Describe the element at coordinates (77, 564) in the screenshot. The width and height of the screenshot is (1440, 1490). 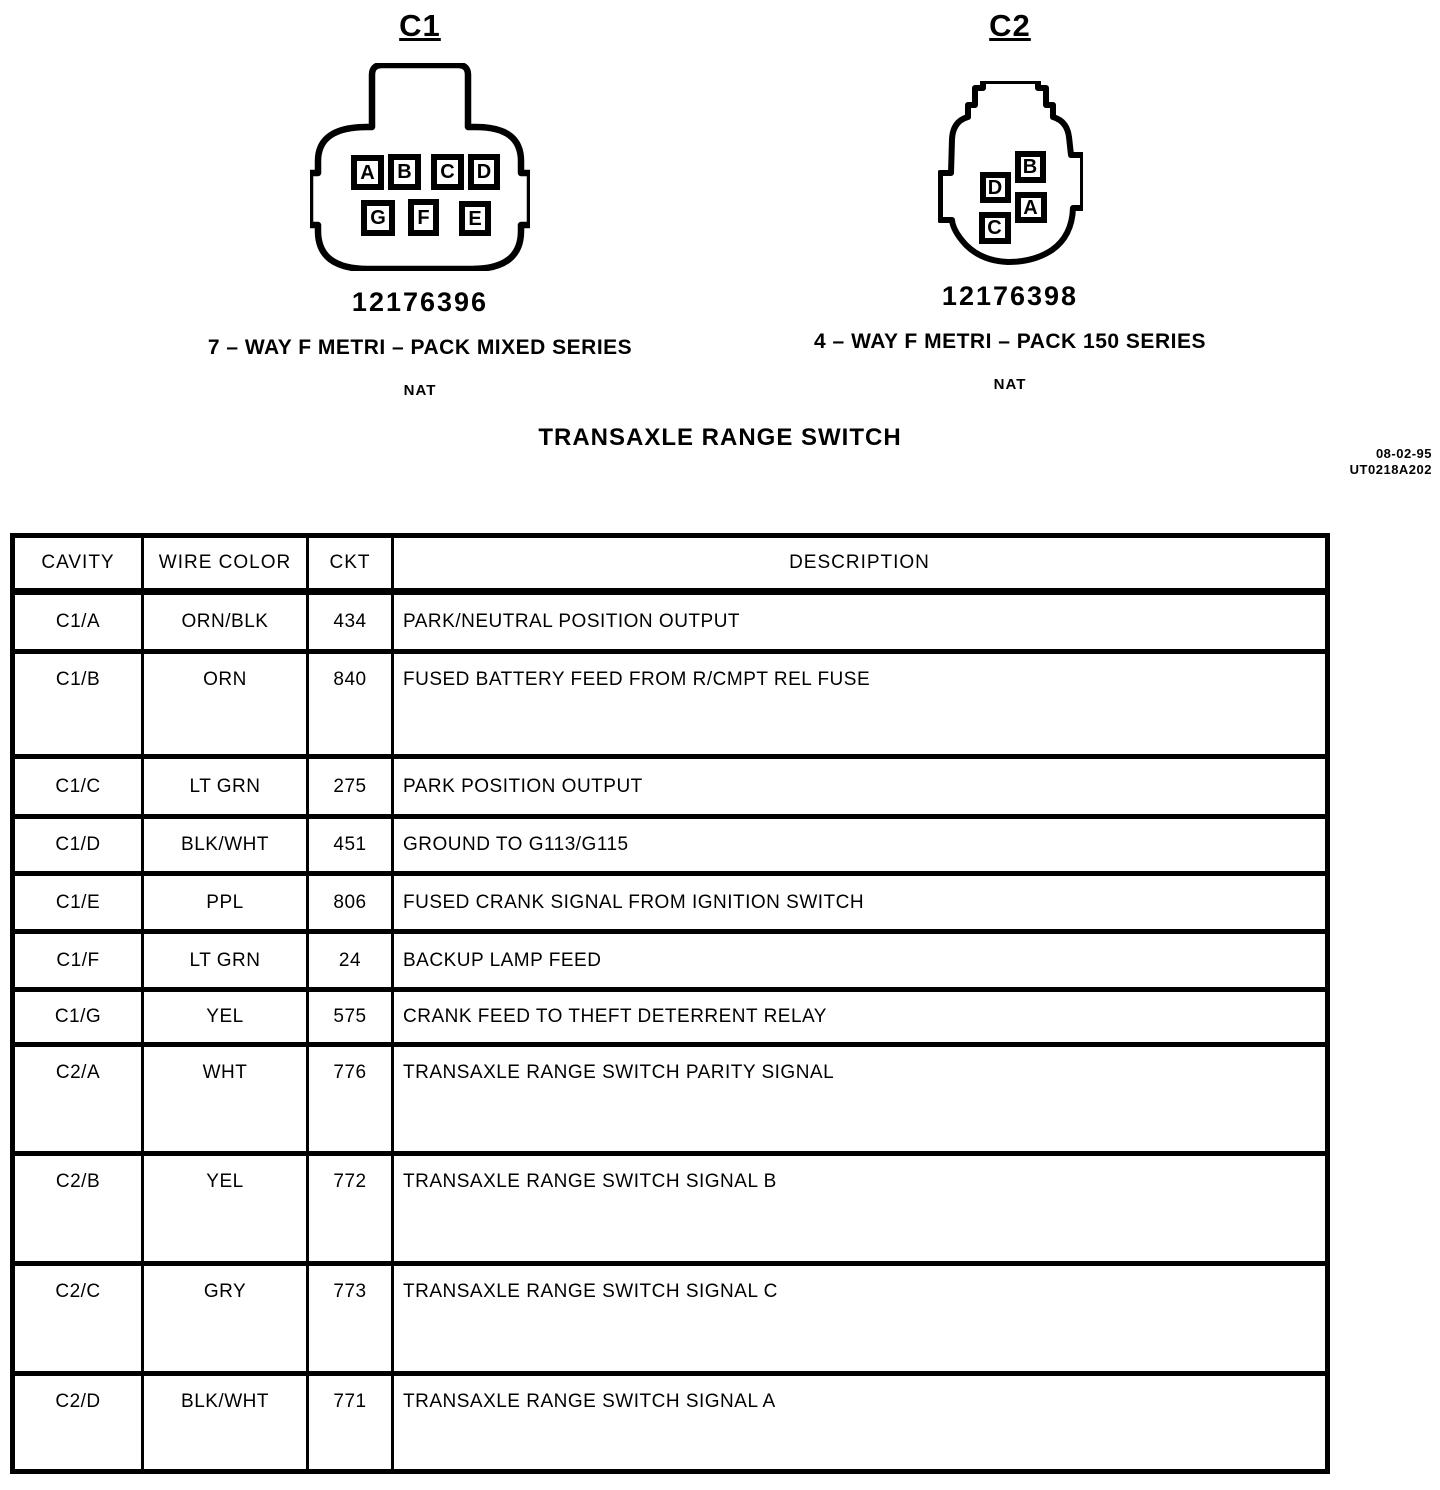
I see `header-cavity: CAVITY` at that location.